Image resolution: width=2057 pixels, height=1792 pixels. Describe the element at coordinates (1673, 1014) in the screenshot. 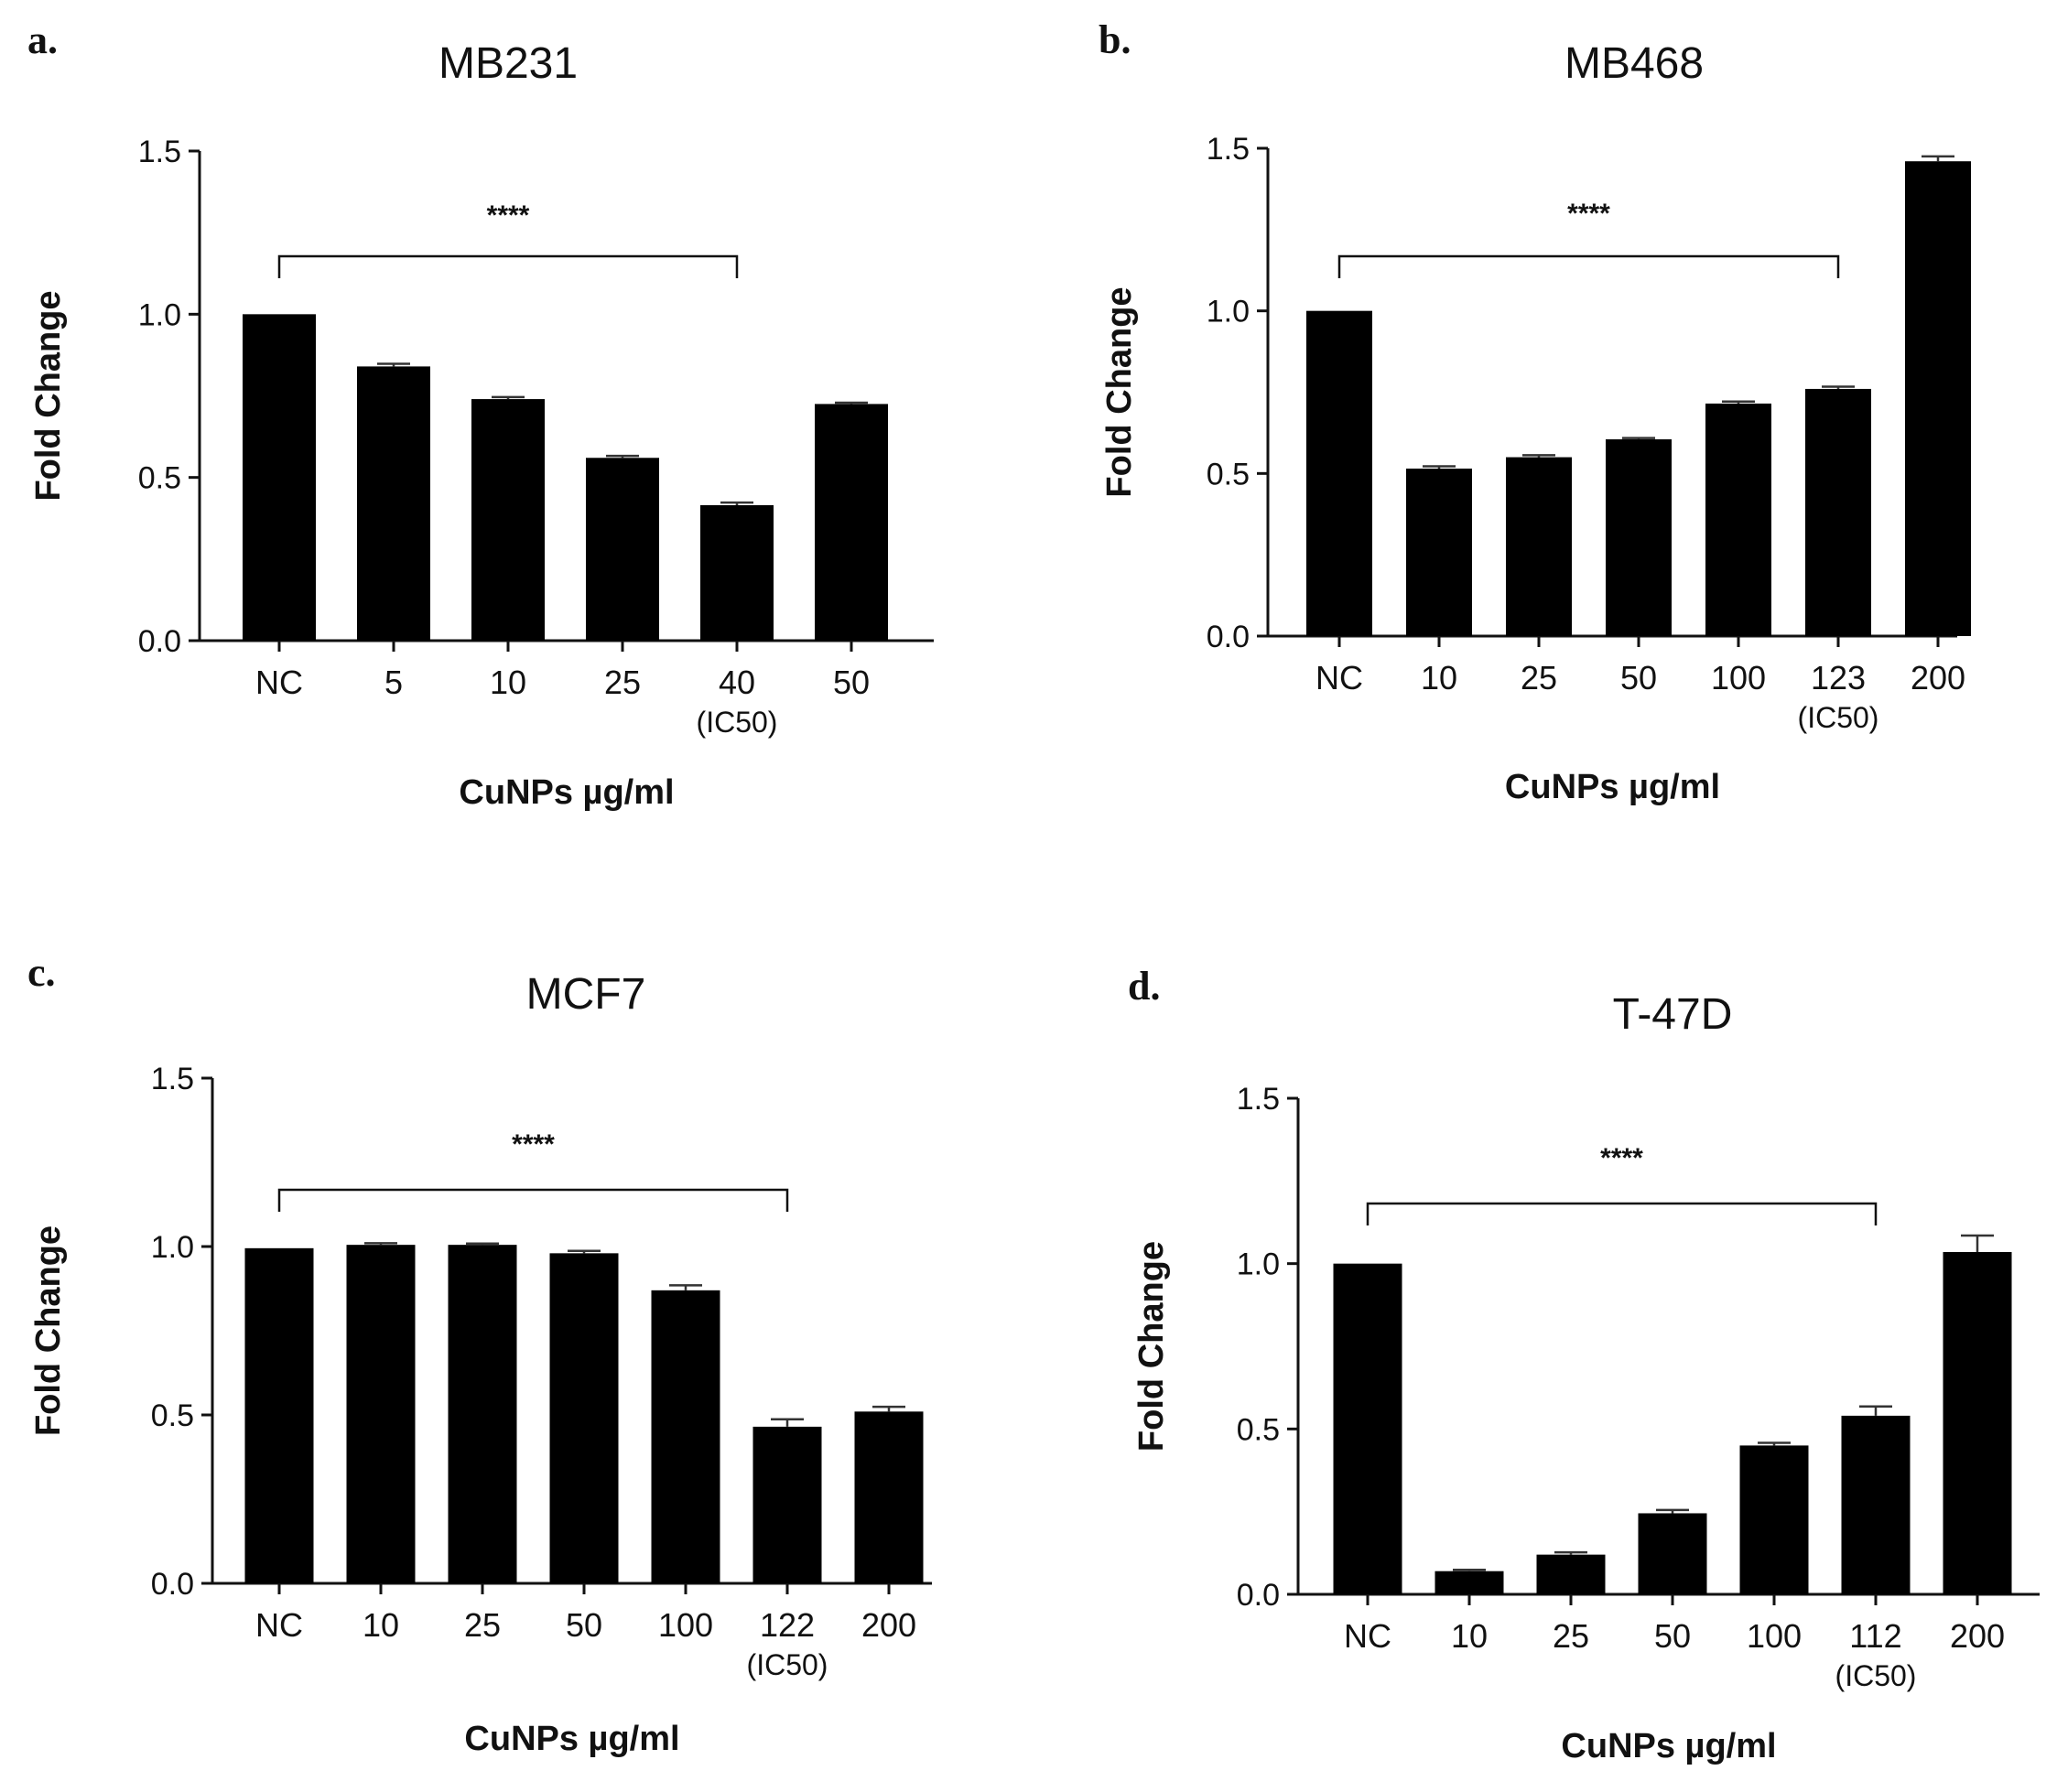

I see `chart-title: T-47D` at that location.